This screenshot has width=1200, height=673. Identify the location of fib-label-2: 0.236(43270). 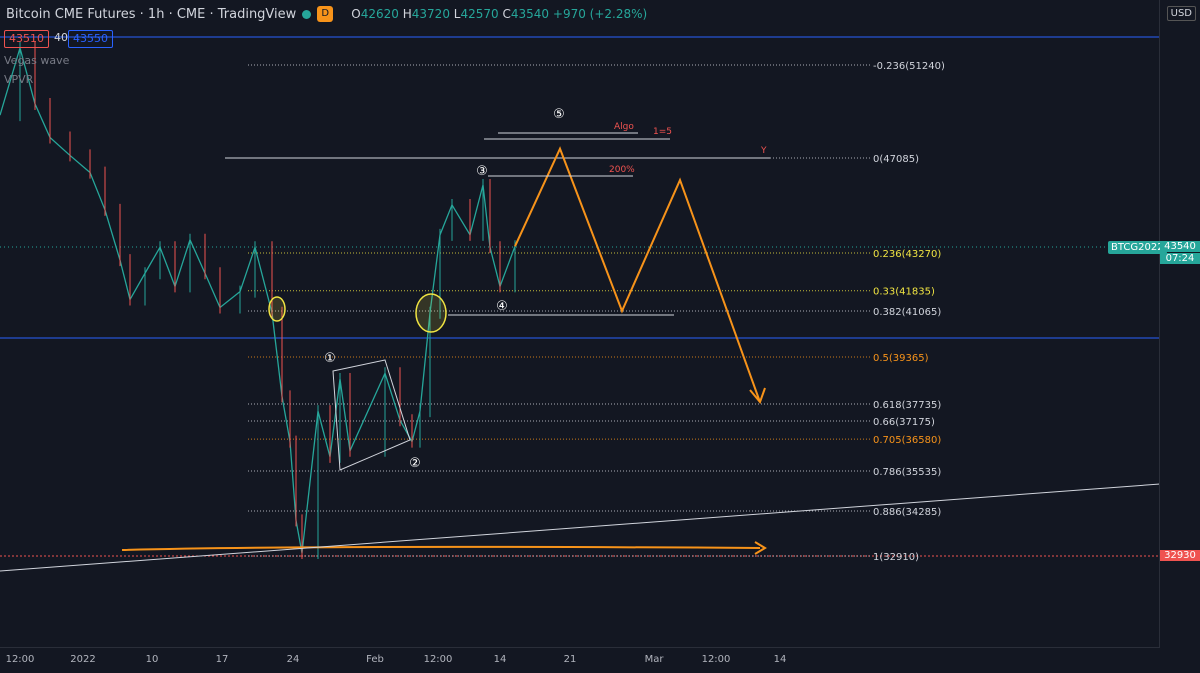
(907, 254).